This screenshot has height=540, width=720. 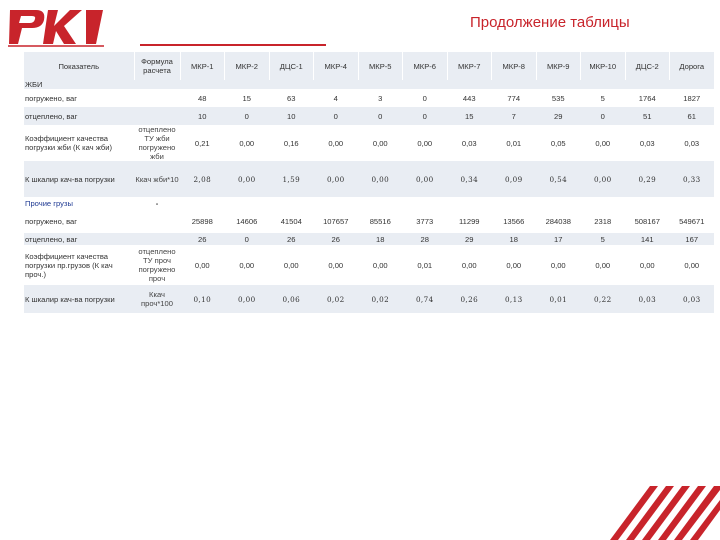 I want to click on table-cell: 4, so click(x=335, y=98).